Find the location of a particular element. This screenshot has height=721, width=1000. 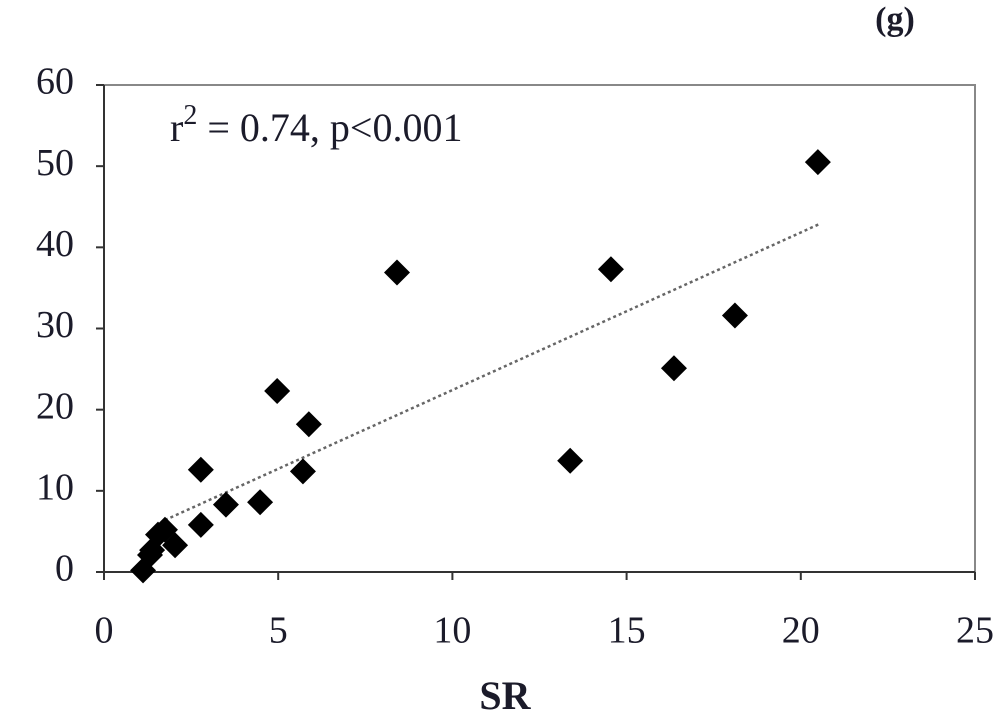

y-tick-label: 30 is located at coordinates (55, 325).